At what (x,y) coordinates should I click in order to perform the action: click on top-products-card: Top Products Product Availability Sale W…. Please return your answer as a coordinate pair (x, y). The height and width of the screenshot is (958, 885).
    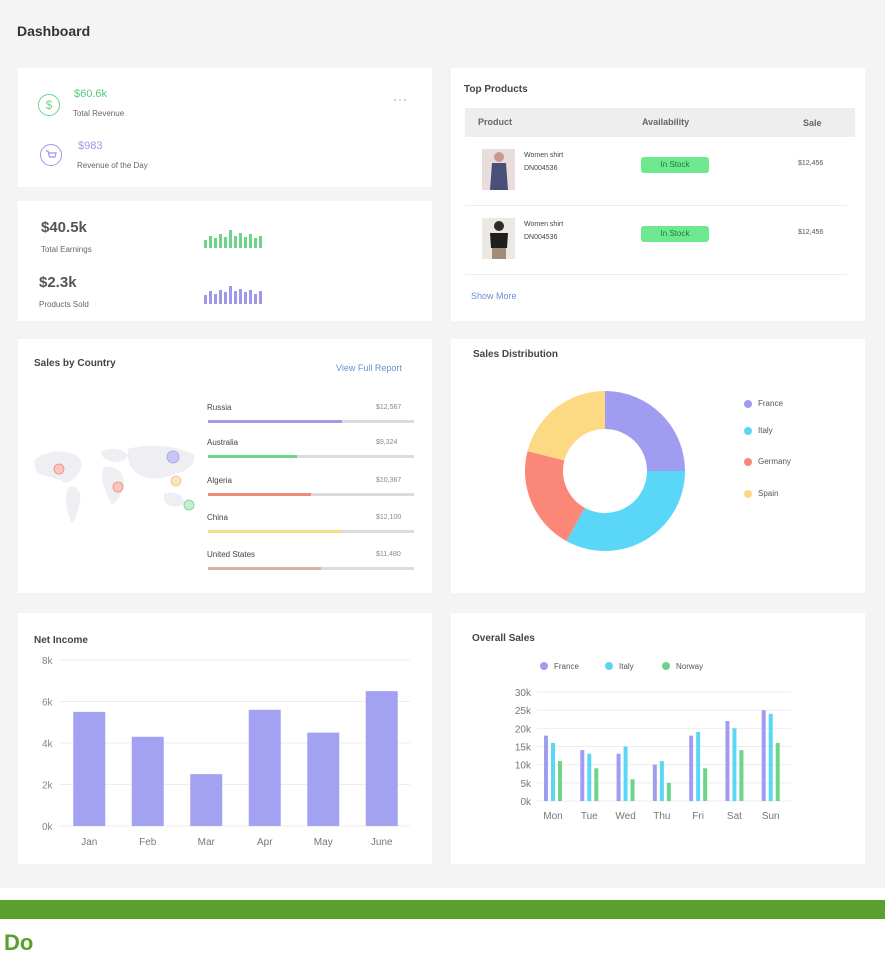
    Looking at the image, I should click on (658, 194).